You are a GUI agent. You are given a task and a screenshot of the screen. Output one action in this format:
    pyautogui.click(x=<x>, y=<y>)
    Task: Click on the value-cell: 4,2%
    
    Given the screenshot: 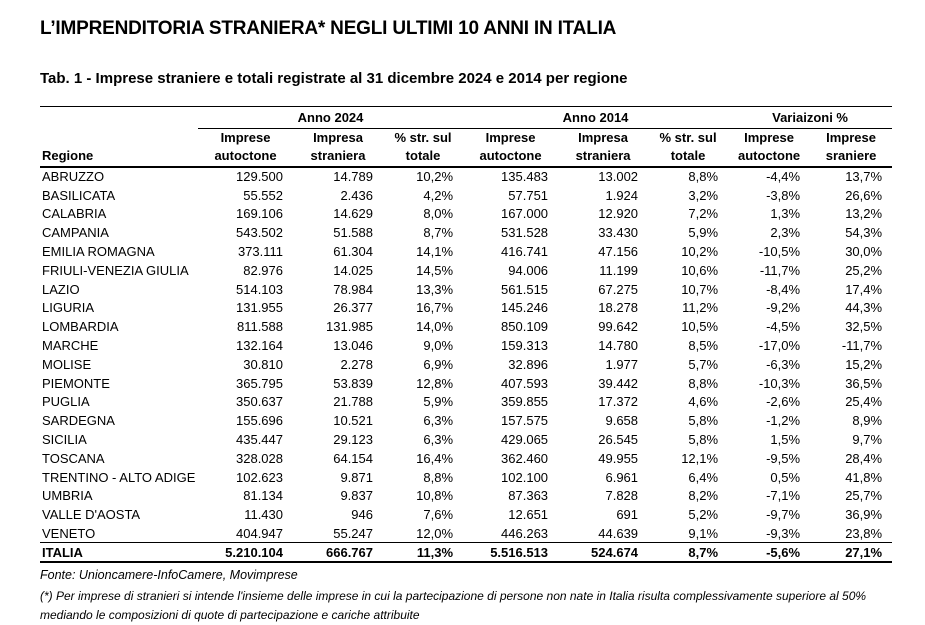 What is the action you would take?
    pyautogui.click(x=438, y=195)
    